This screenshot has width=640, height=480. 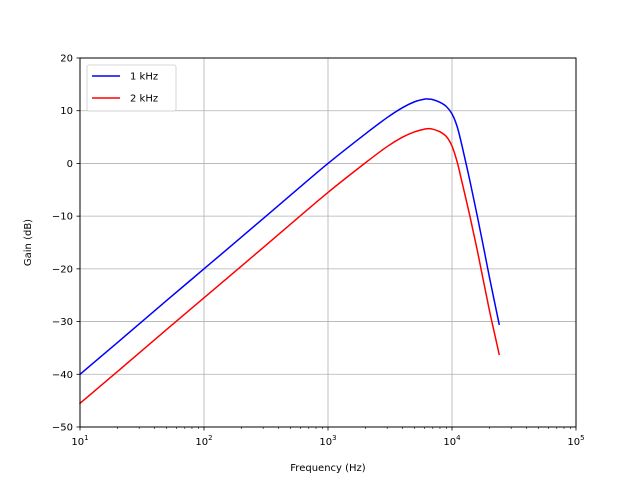 I want to click on x-tick-label: 10⁴, so click(x=452, y=441).